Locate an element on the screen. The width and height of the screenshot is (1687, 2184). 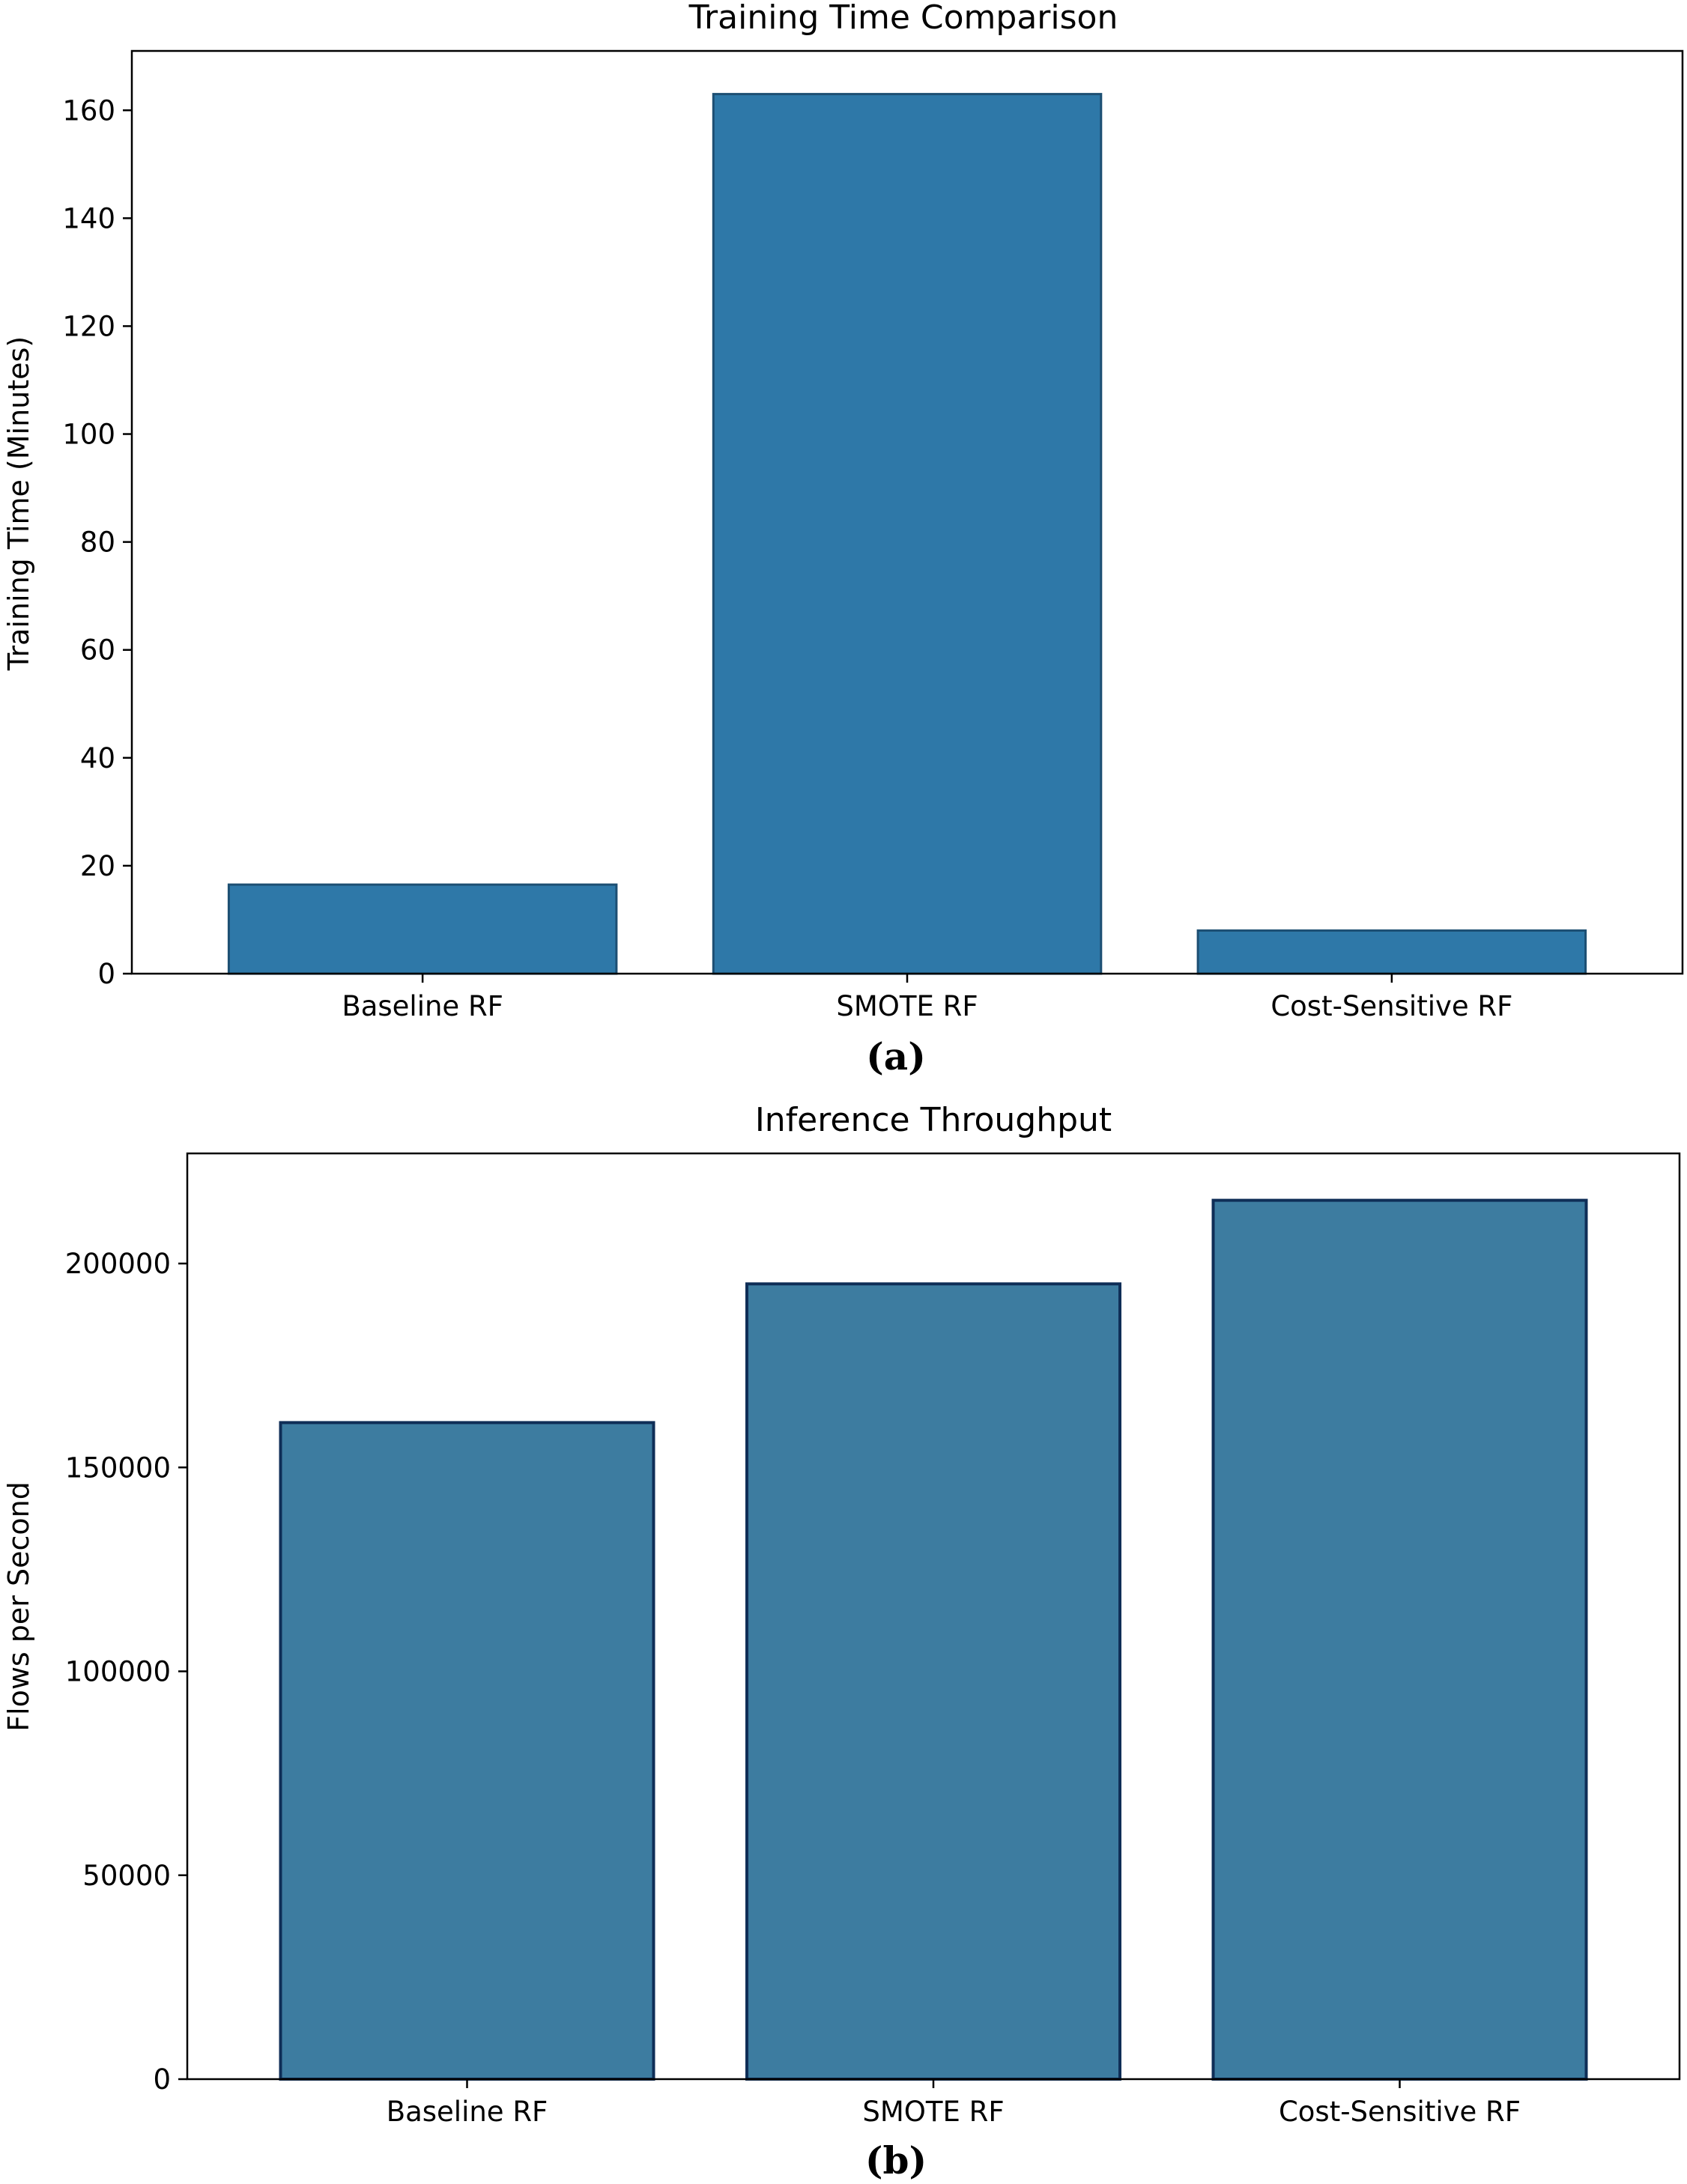
y-tick-label: 100000 is located at coordinates (118, 1672).